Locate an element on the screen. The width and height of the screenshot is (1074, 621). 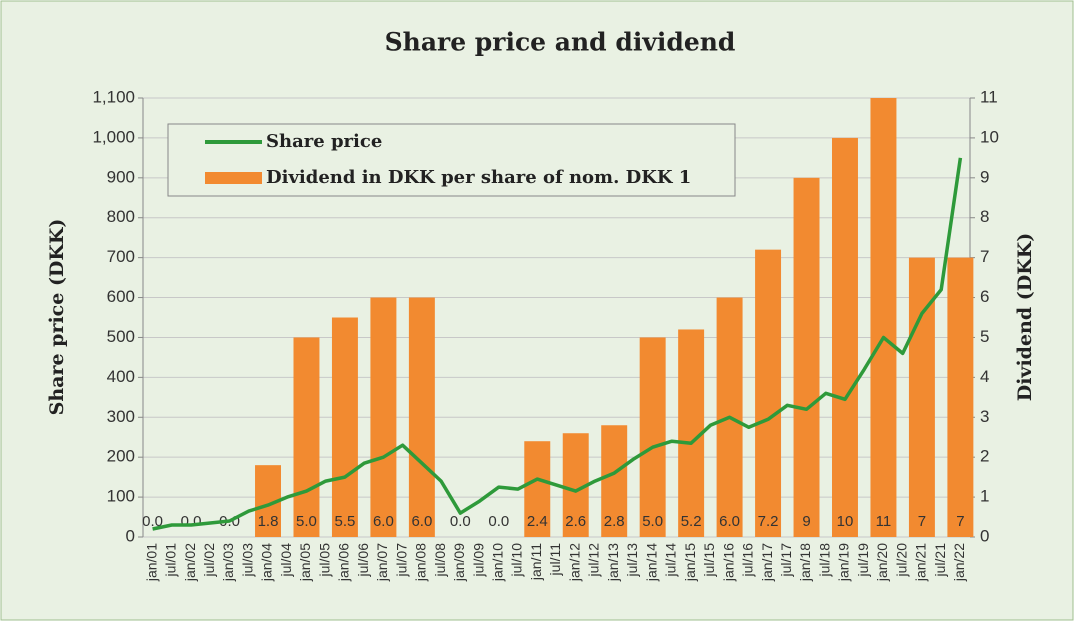
x-tick-label: jan/21 is located at coordinates (921, 562).